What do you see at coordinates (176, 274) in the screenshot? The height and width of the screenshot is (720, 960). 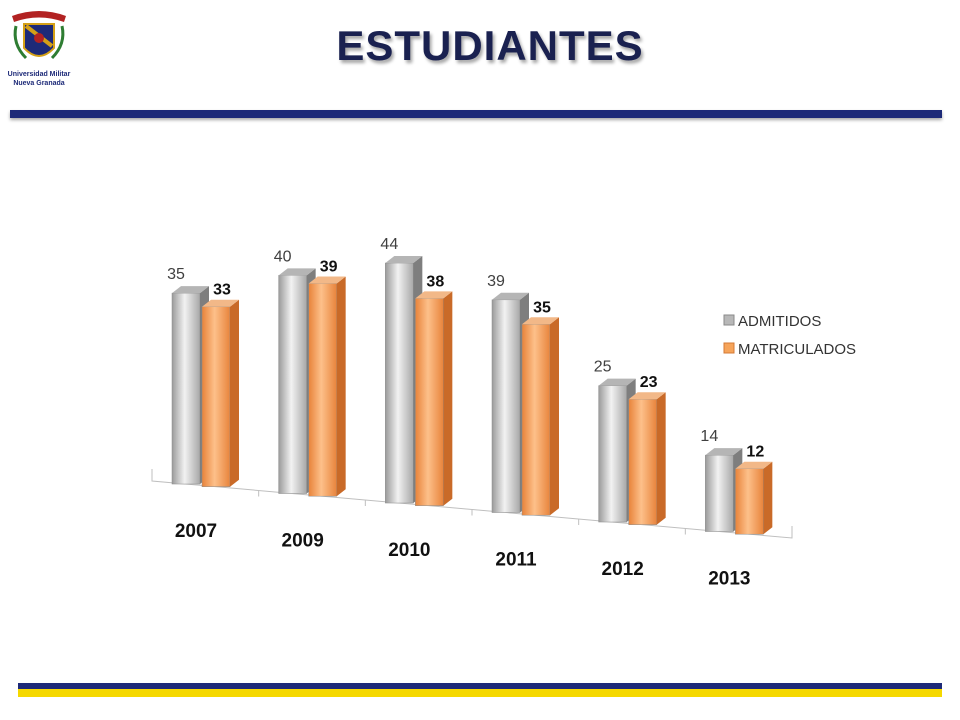 I see `data-label-admitidos: 35` at bounding box center [176, 274].